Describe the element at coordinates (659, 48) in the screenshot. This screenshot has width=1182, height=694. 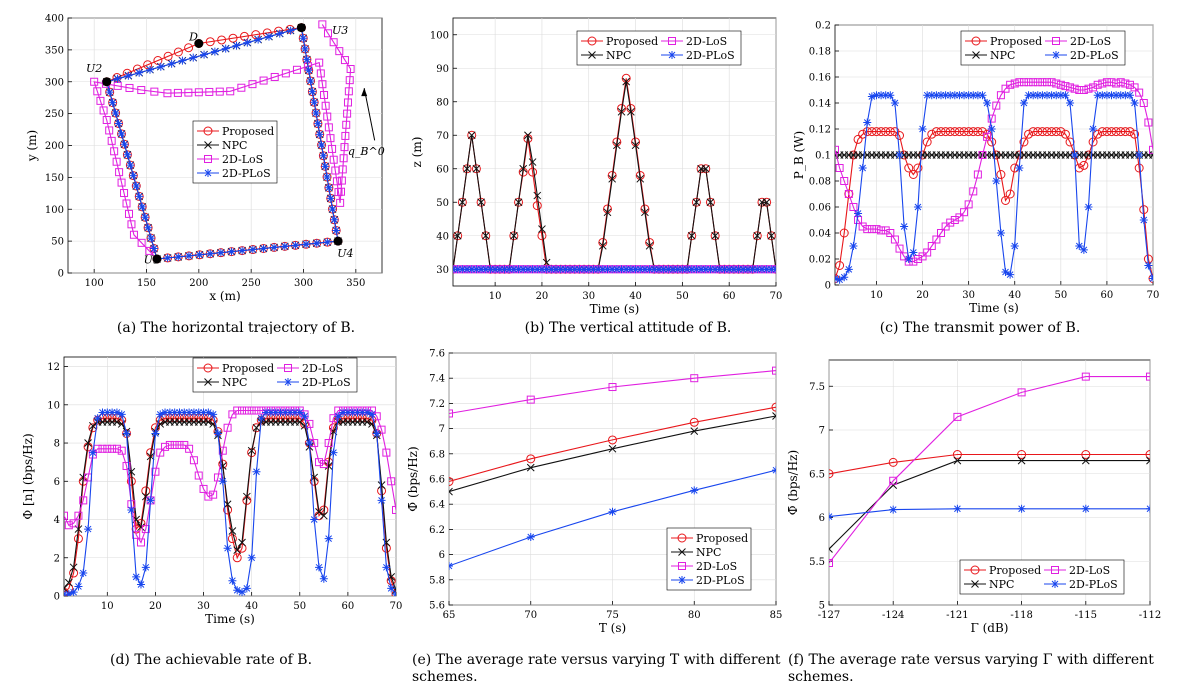
I see `legend-box` at that location.